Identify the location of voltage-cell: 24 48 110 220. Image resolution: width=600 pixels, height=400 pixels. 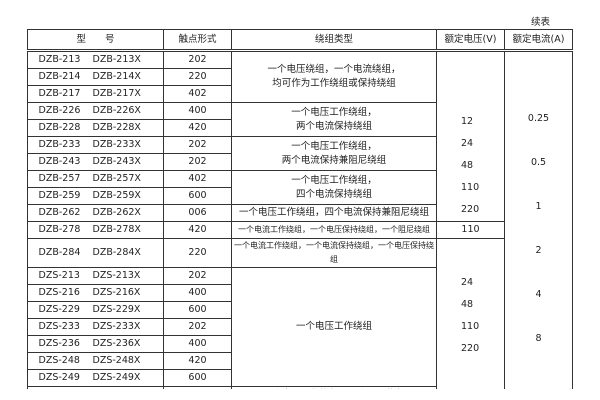
(470, 313).